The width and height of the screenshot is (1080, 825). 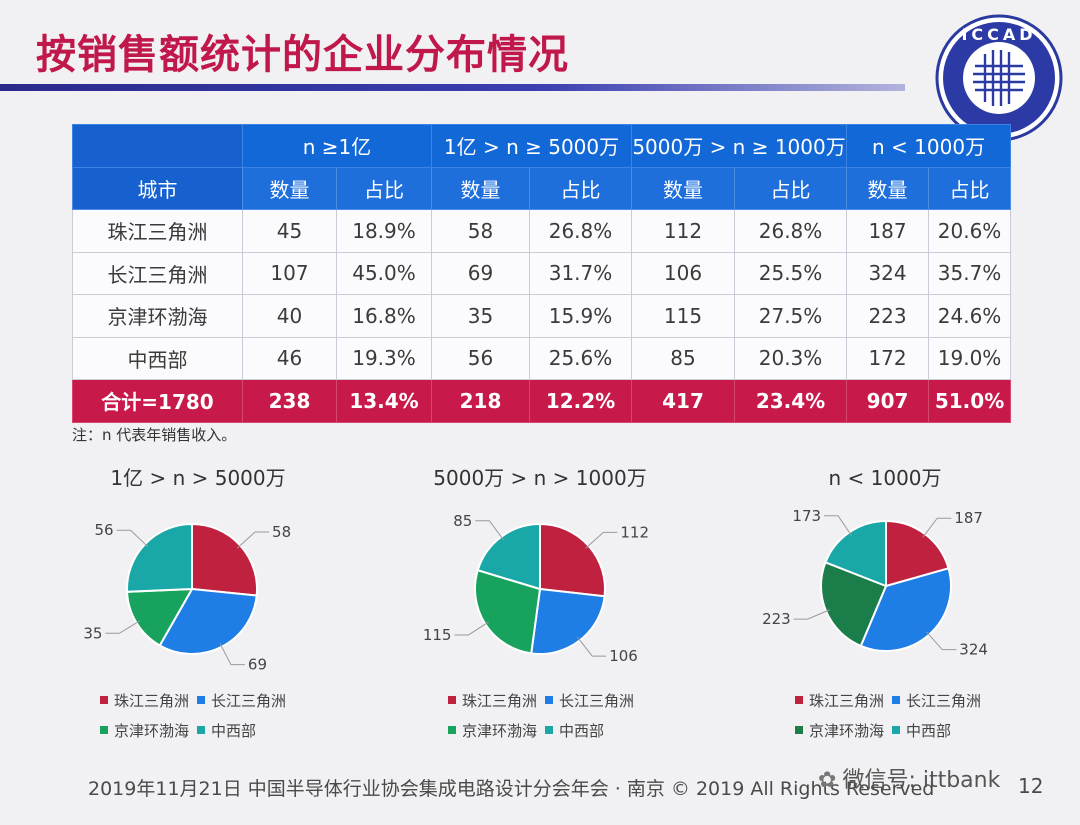 I want to click on count-cell: 56, so click(x=481, y=358).